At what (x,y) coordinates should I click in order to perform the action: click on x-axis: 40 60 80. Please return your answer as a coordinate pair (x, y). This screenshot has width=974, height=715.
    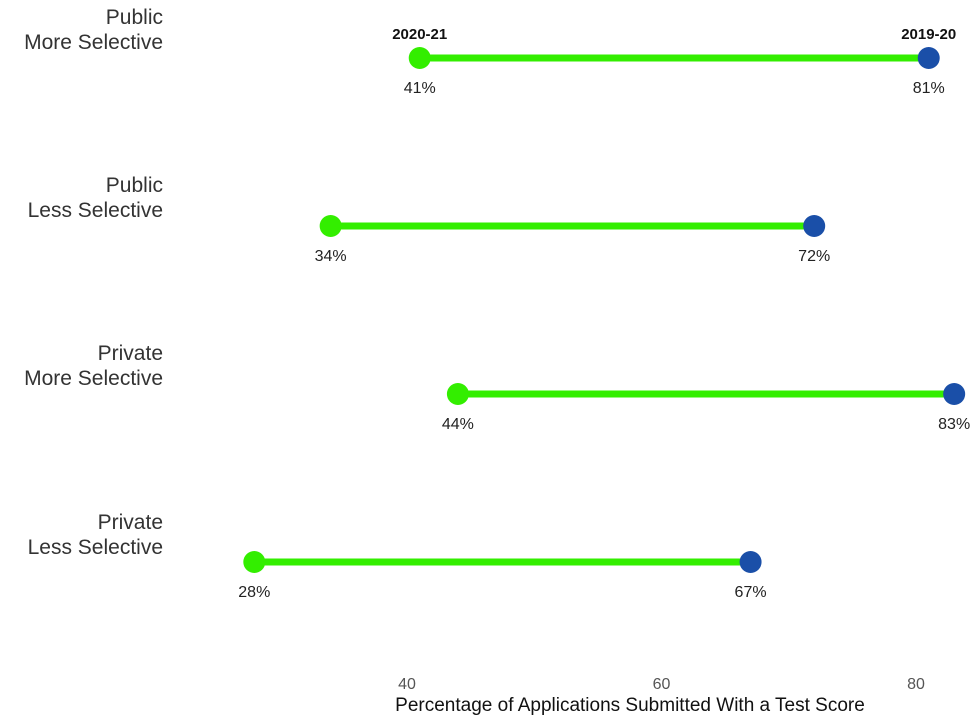
    Looking at the image, I should click on (661, 684).